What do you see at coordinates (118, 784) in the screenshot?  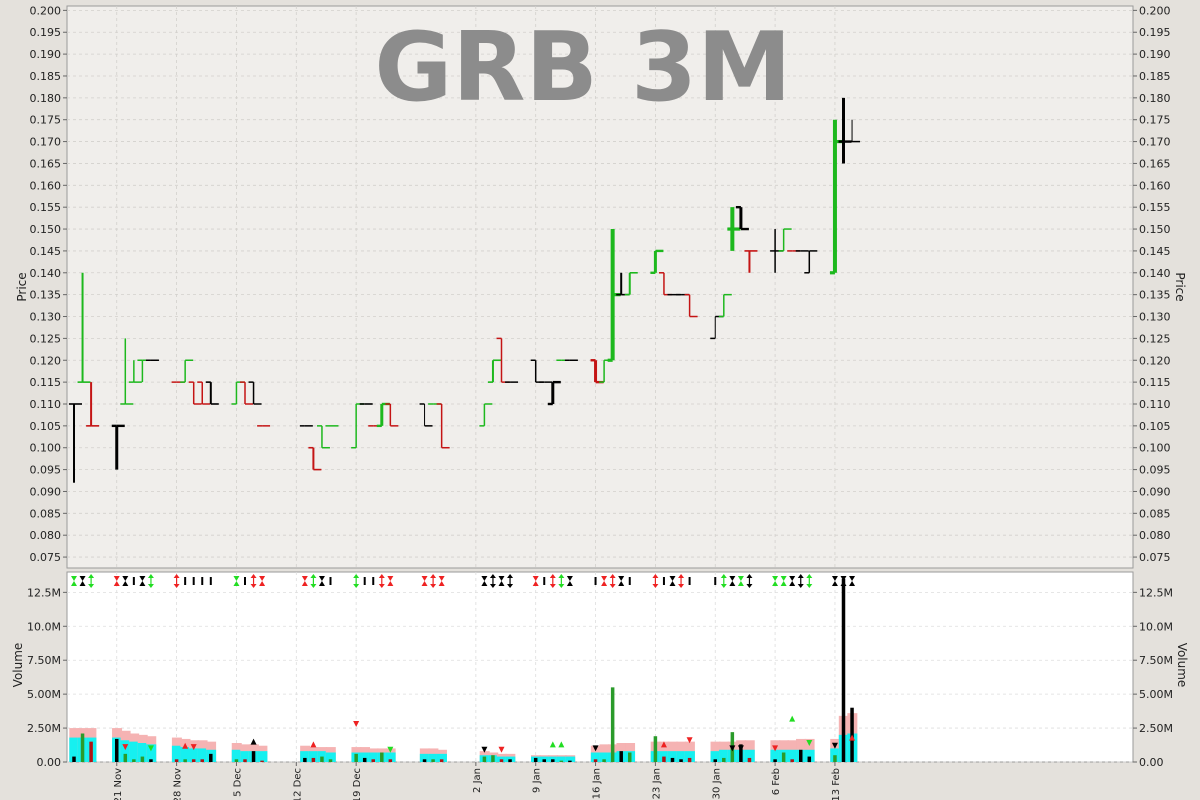 I see `date-tick-label: 21 Nov` at bounding box center [118, 784].